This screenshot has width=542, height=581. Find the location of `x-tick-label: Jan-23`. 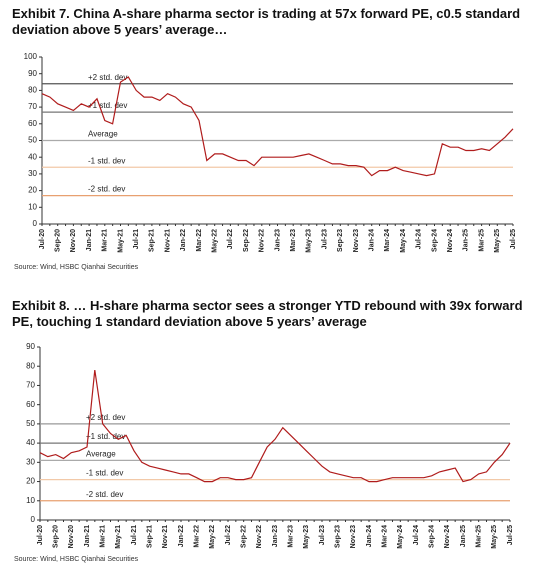

x-tick-label: Jan-23 is located at coordinates (275, 536).